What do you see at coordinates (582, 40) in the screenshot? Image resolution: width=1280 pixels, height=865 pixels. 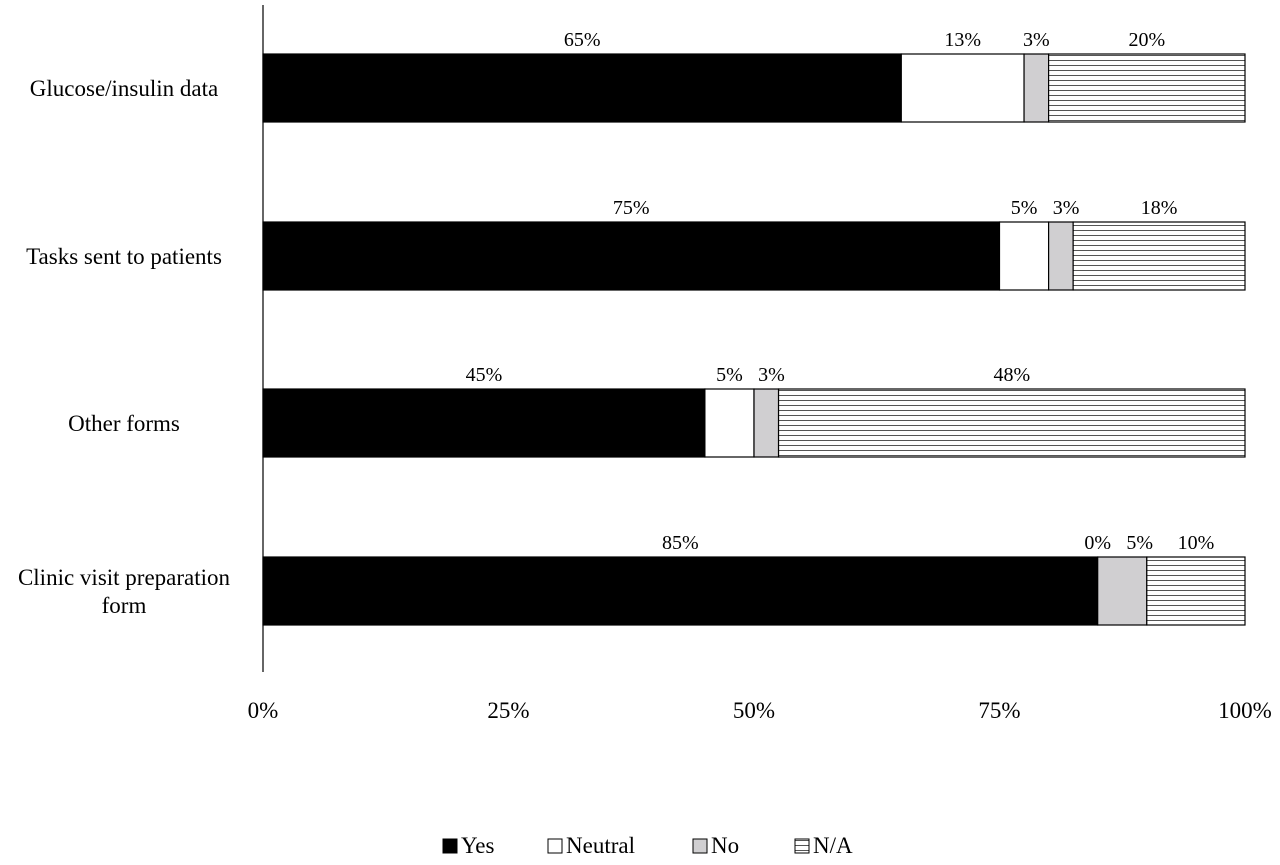 I see `data-label-yes-glucose-insulin-data: 65%` at bounding box center [582, 40].